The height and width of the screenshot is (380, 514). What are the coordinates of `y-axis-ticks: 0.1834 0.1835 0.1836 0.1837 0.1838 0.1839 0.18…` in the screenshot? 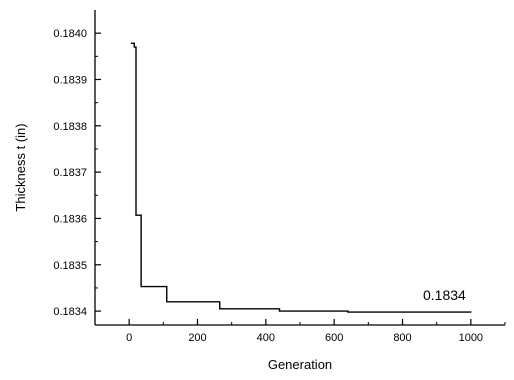 It's located at (77, 173).